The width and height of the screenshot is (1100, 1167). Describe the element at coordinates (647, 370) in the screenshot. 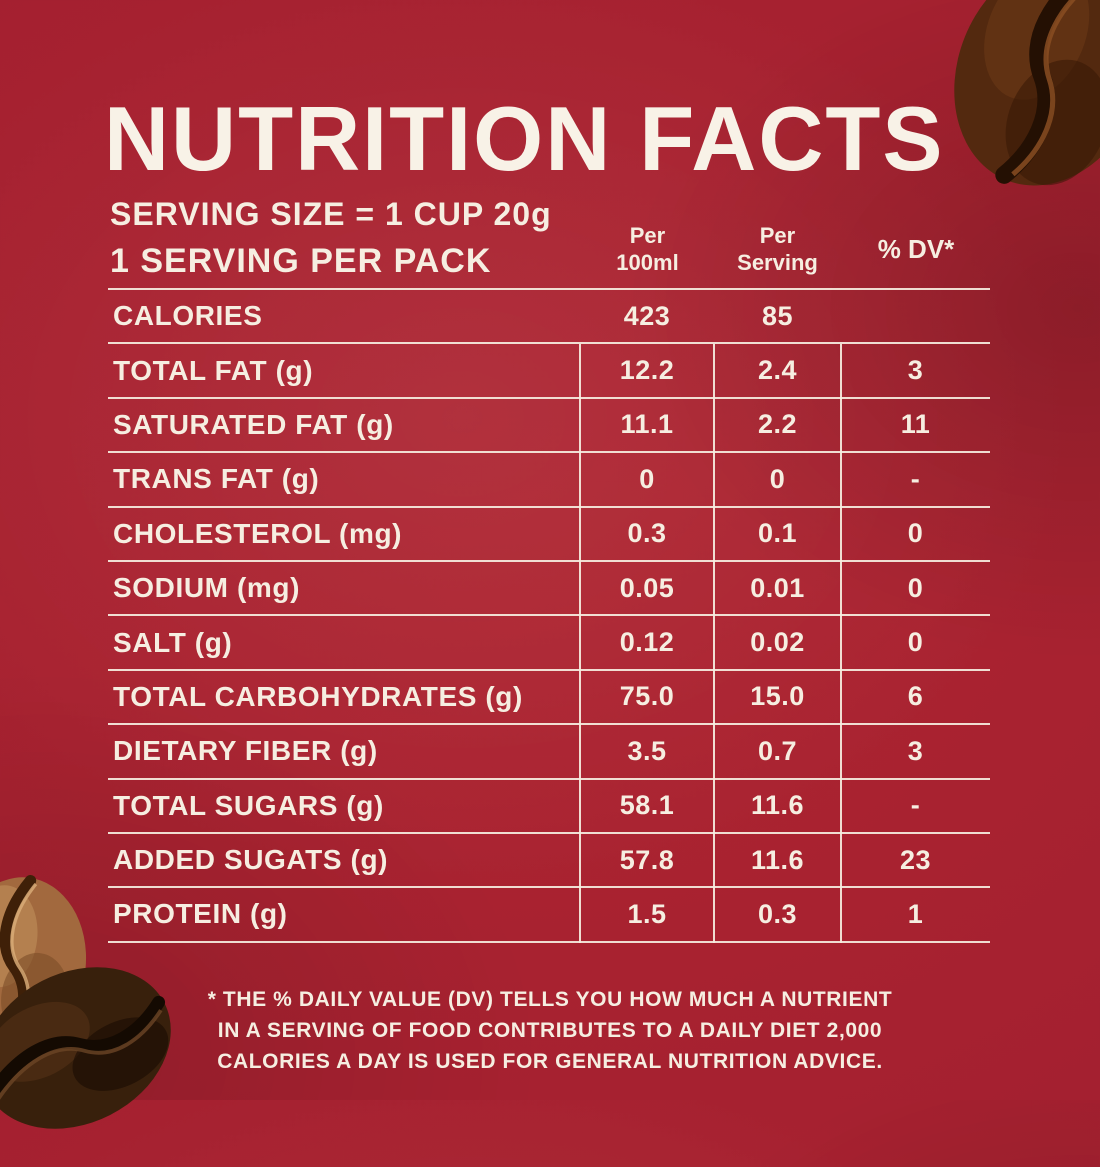

I see `value-per-100ml: 12.2` at that location.